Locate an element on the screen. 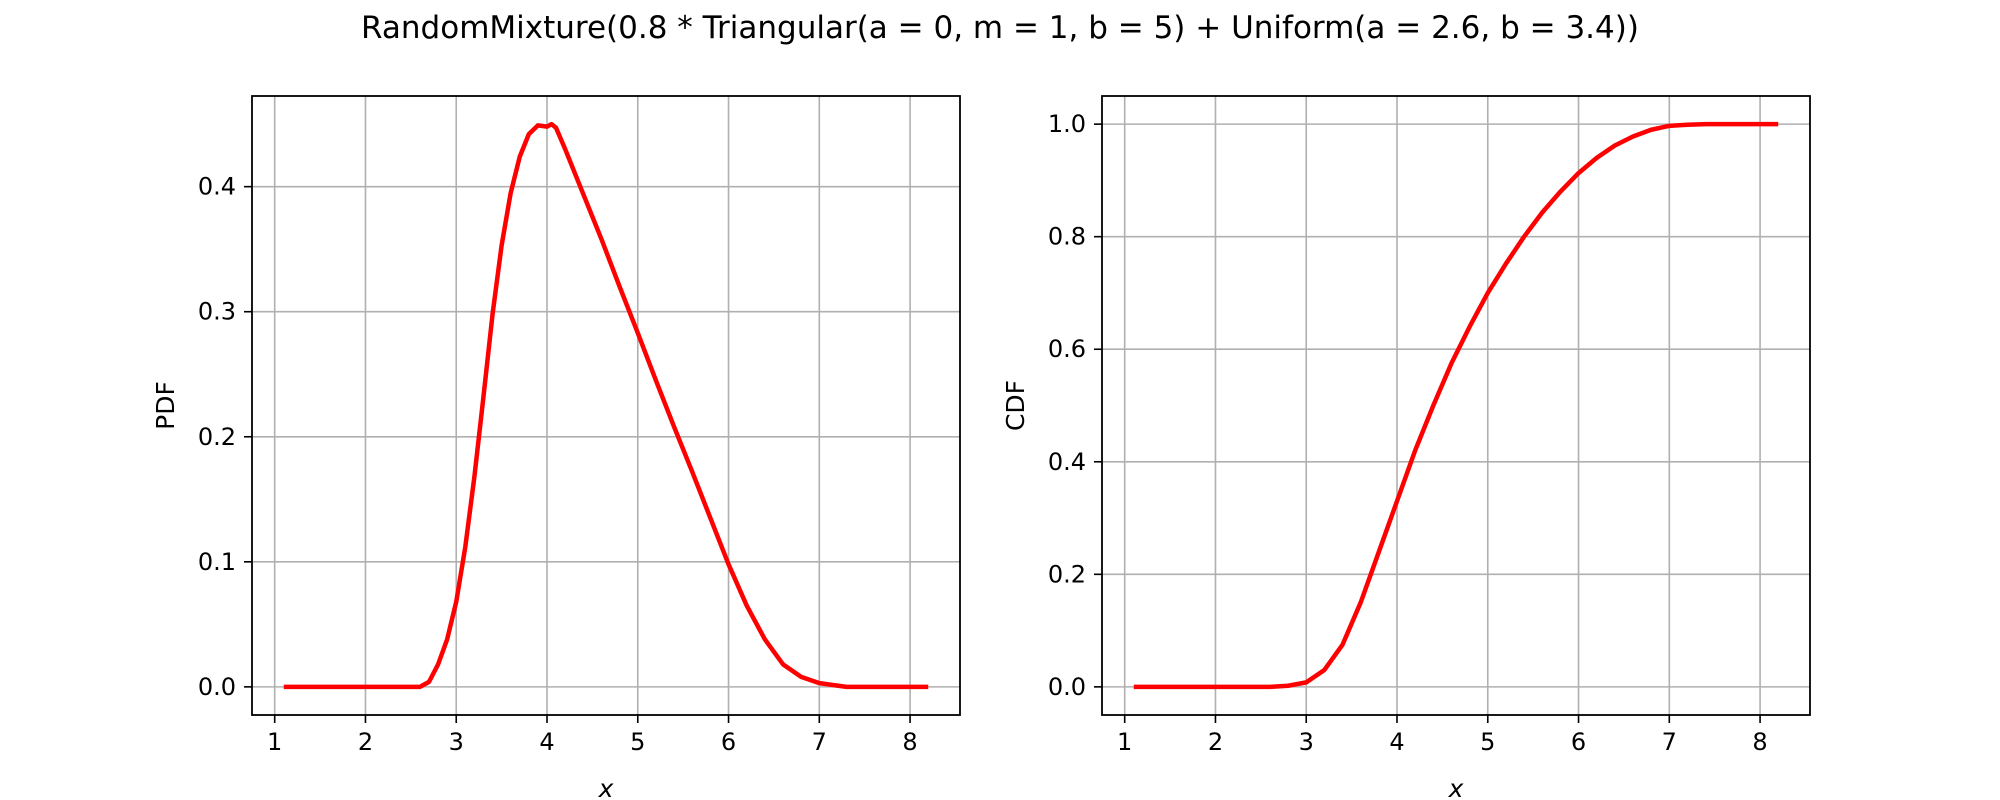 The image size is (2000, 800). cdf-x-tick-label: 6 is located at coordinates (1578, 742).